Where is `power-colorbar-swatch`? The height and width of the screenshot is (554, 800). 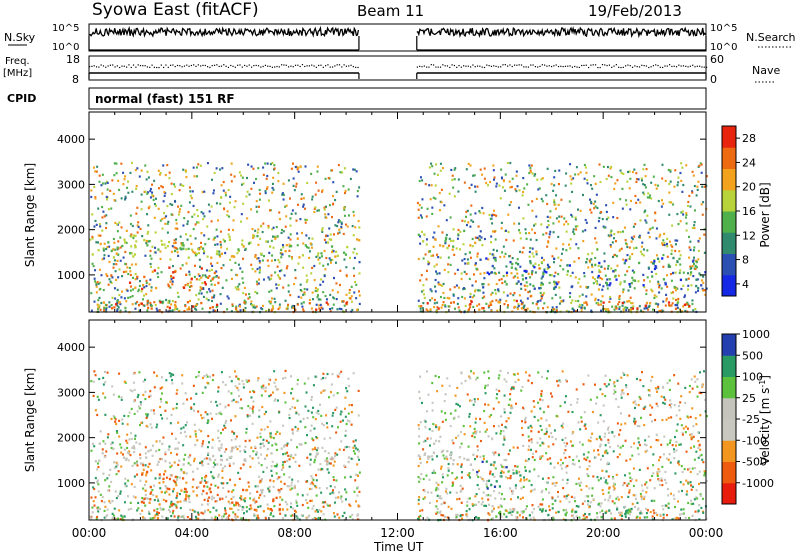 power-colorbar-swatch is located at coordinates (729, 179).